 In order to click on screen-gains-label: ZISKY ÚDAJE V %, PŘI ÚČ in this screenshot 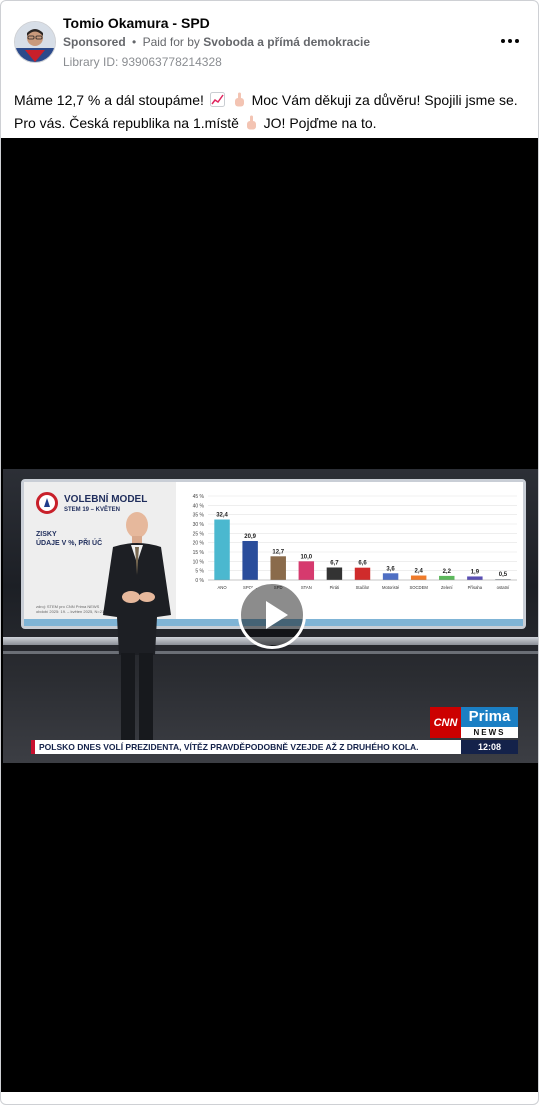, I will do `click(69, 539)`.